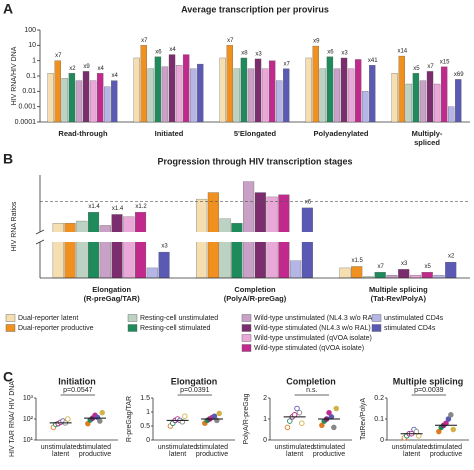  Describe the element at coordinates (313, 338) in the screenshot. I see `legend-label: Wild-type unstimulated (qVOA isolate)` at that location.